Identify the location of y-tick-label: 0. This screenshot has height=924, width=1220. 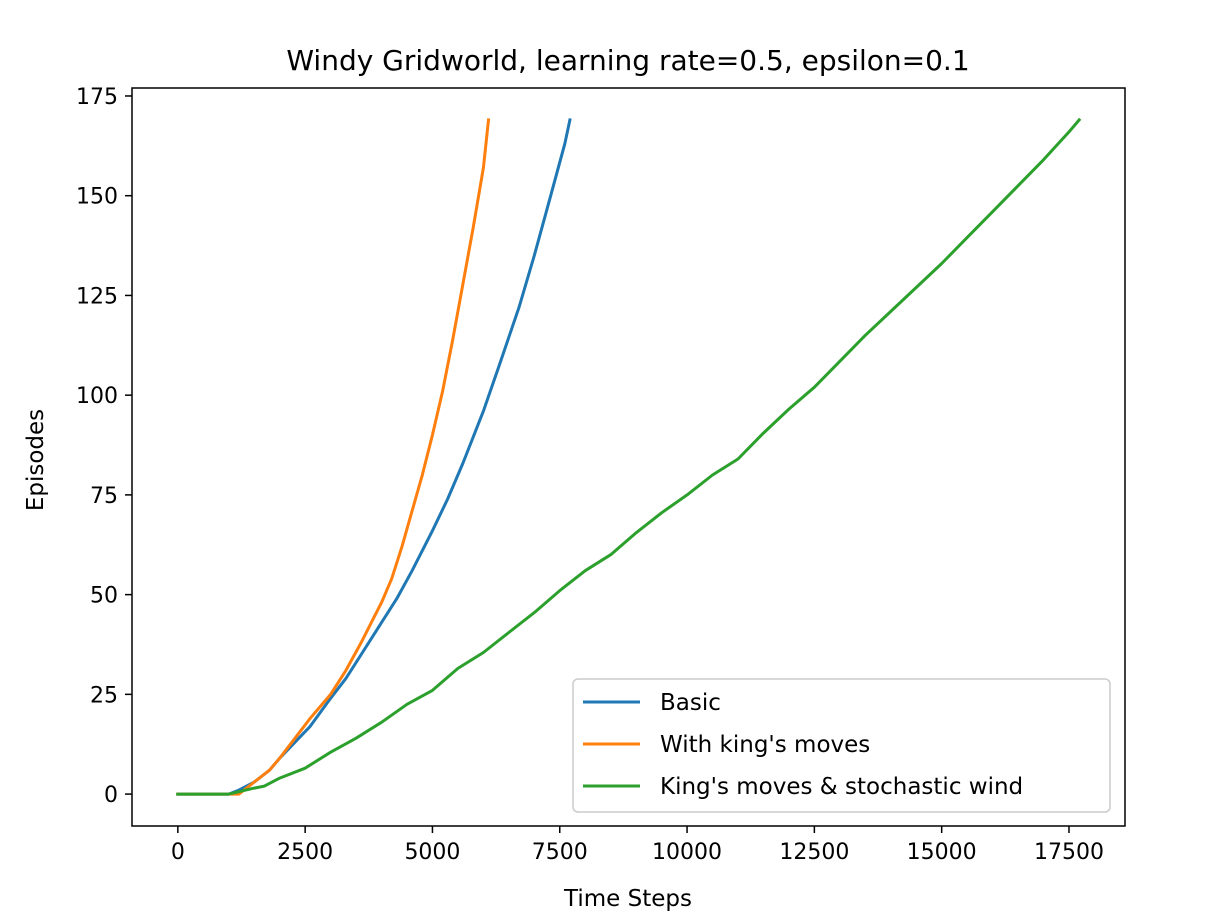
(111, 795).